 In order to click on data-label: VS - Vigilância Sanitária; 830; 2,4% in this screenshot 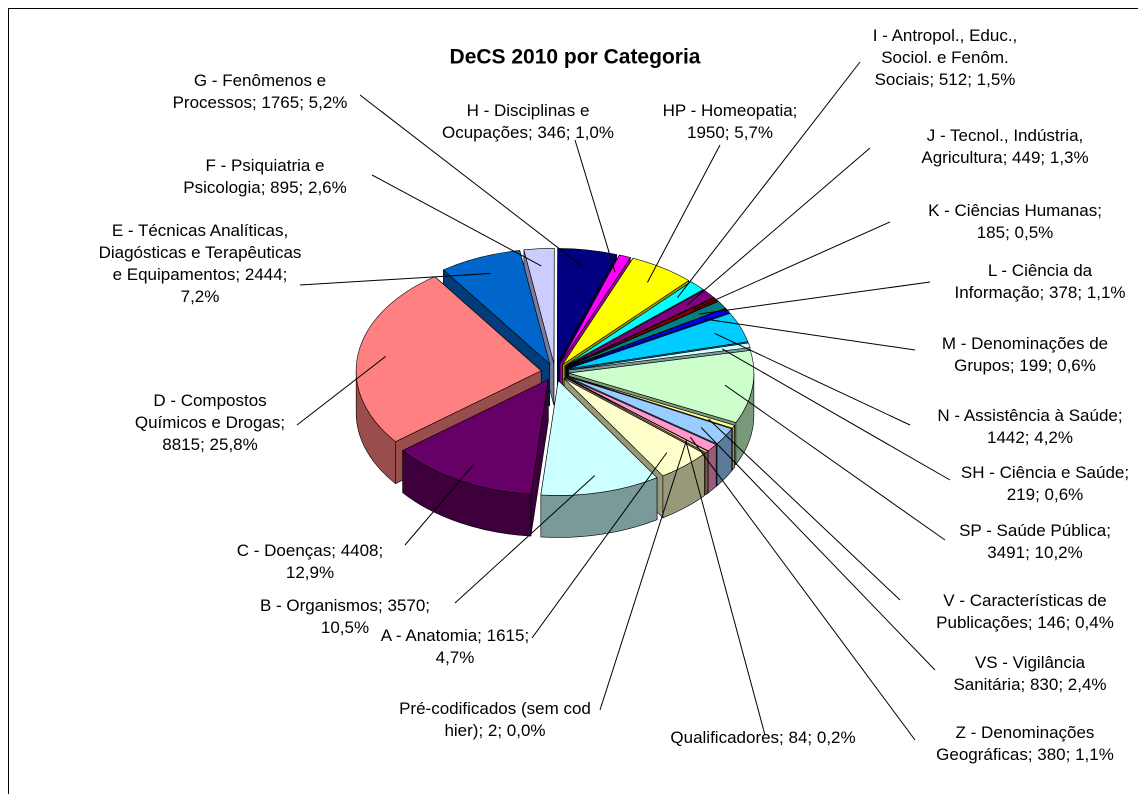, I will do `click(1030, 673)`.